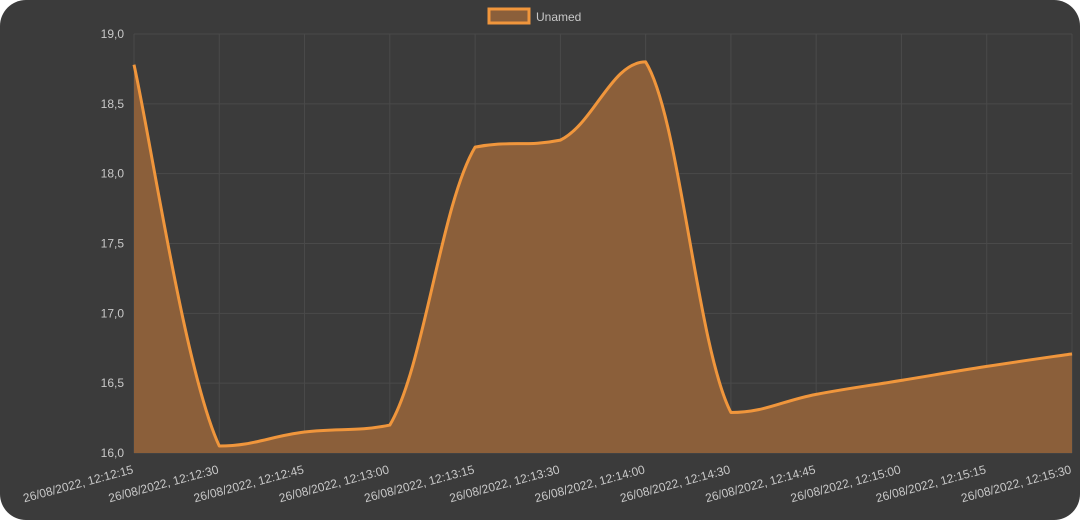 This screenshot has height=520, width=1080. Describe the element at coordinates (113, 104) in the screenshot. I see `y-tick-label: 18,5` at that location.